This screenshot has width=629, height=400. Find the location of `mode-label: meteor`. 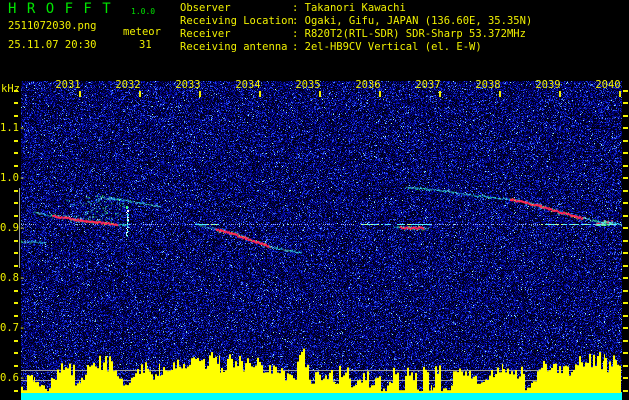

mode-label: meteor is located at coordinates (142, 32).